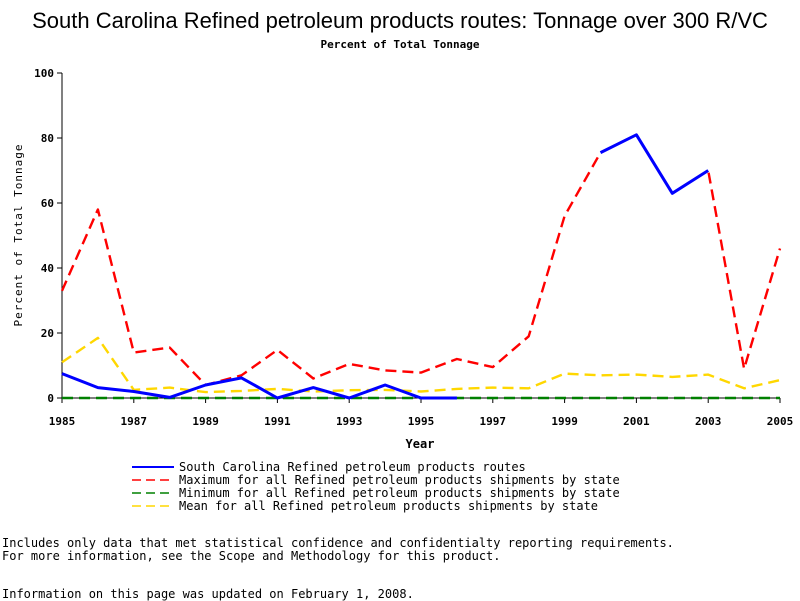 This screenshot has width=800, height=601. Describe the element at coordinates (421, 421) in the screenshot. I see `x-tick-label: 1995` at that location.